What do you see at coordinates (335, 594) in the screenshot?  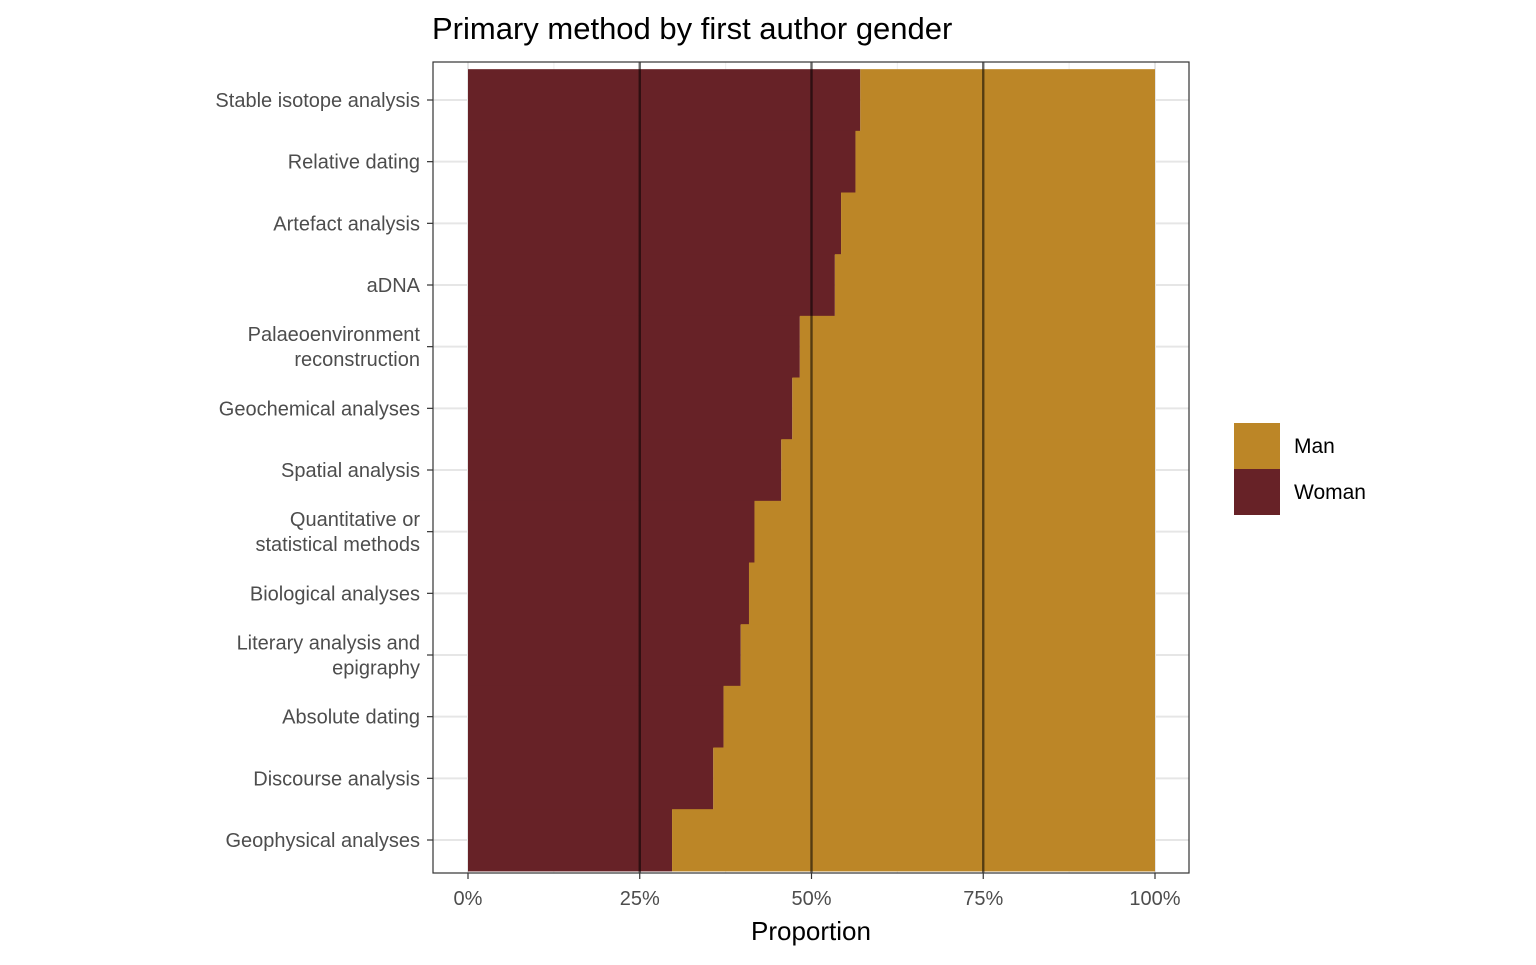 I see `y-tick-label: Biological analyses` at bounding box center [335, 594].